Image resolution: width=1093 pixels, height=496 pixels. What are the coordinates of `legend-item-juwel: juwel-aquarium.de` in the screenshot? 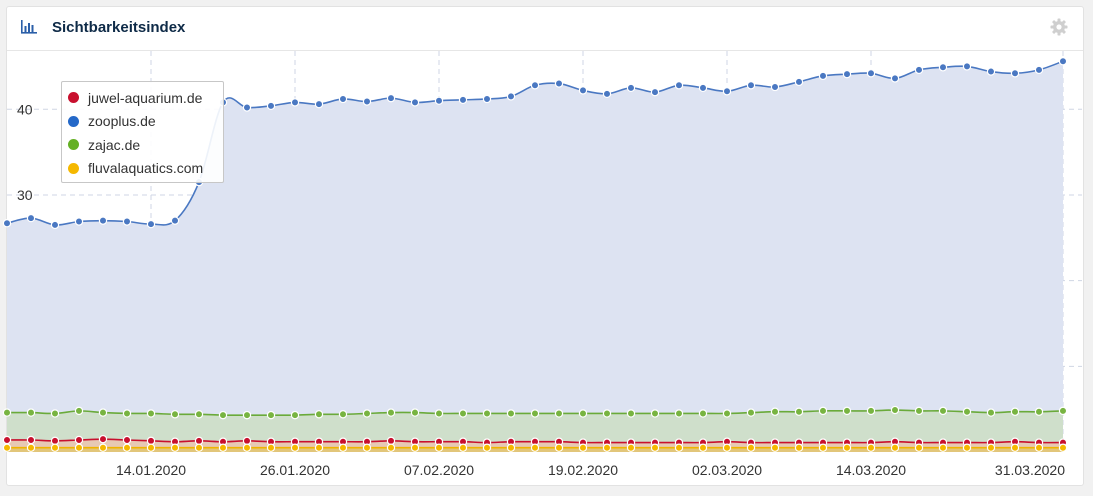 It's located at (145, 98).